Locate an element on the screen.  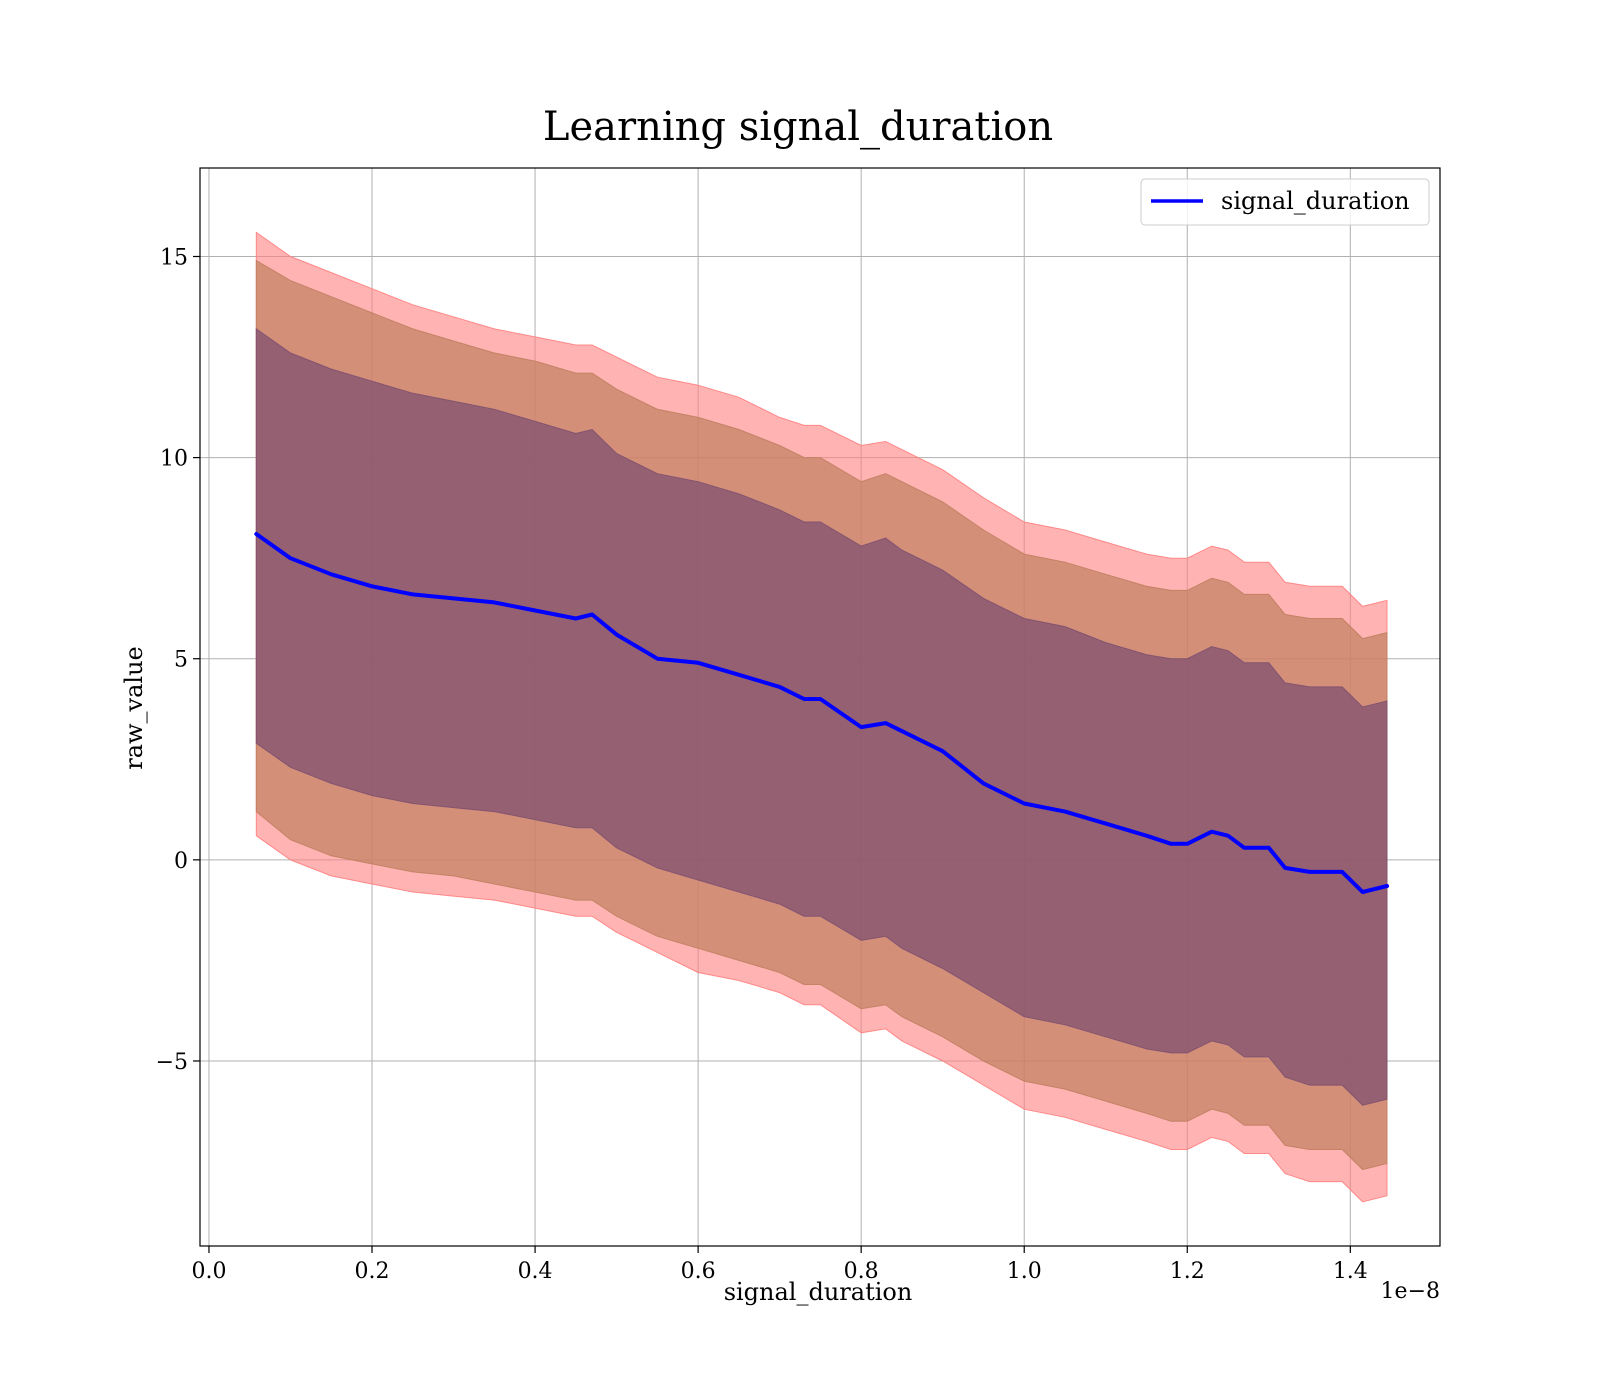
y-tick-label: 5 is located at coordinates (181, 660).